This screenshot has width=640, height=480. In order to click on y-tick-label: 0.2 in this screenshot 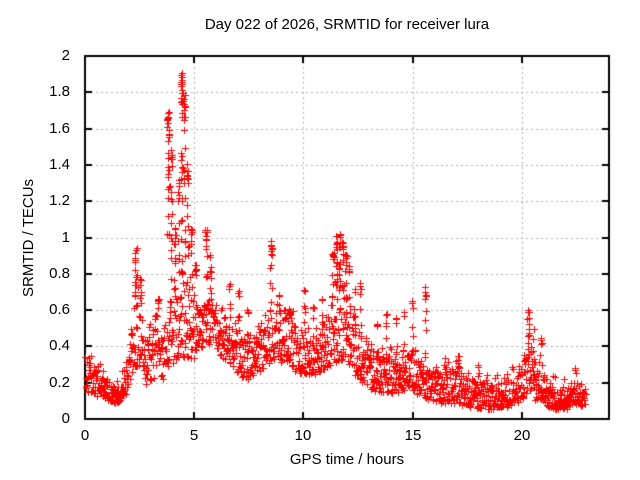, I will do `click(59, 382)`.